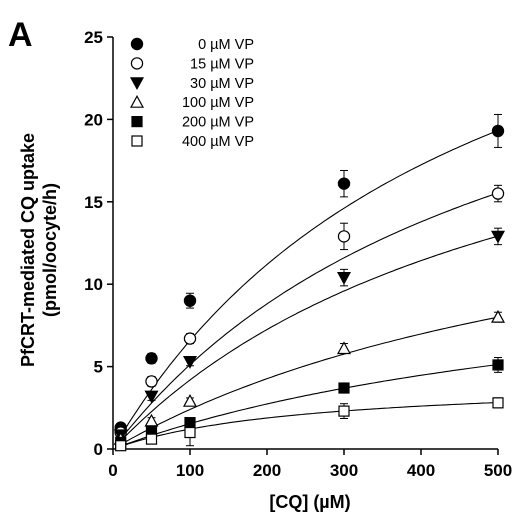 The image size is (514, 518). What do you see at coordinates (222, 84) in the screenshot?
I see `legend-label-2: 30 µM VP` at bounding box center [222, 84].